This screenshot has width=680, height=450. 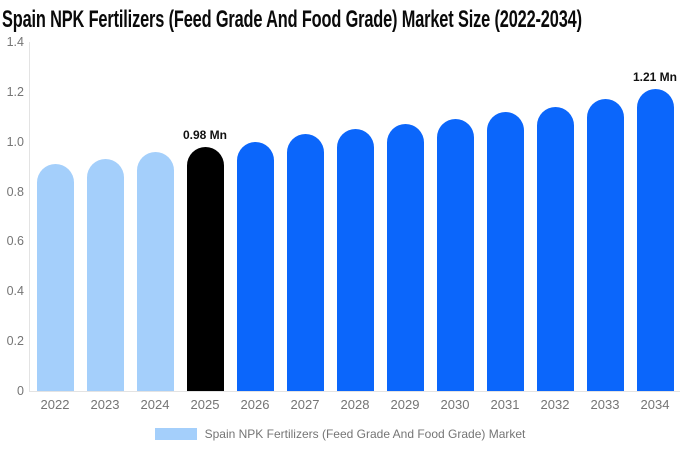 I want to click on bar-2030, so click(x=455, y=255).